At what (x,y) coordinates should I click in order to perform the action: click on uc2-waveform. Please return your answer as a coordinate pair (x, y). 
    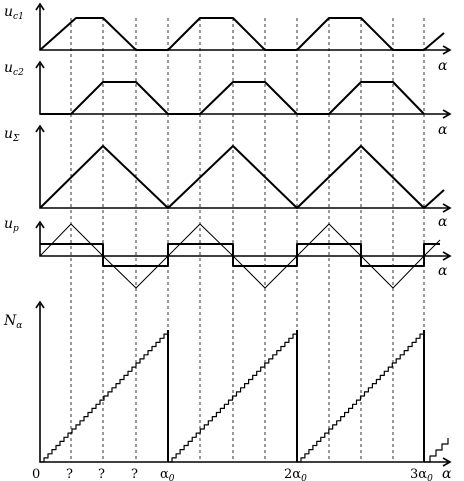
    Looking at the image, I should click on (232, 98).